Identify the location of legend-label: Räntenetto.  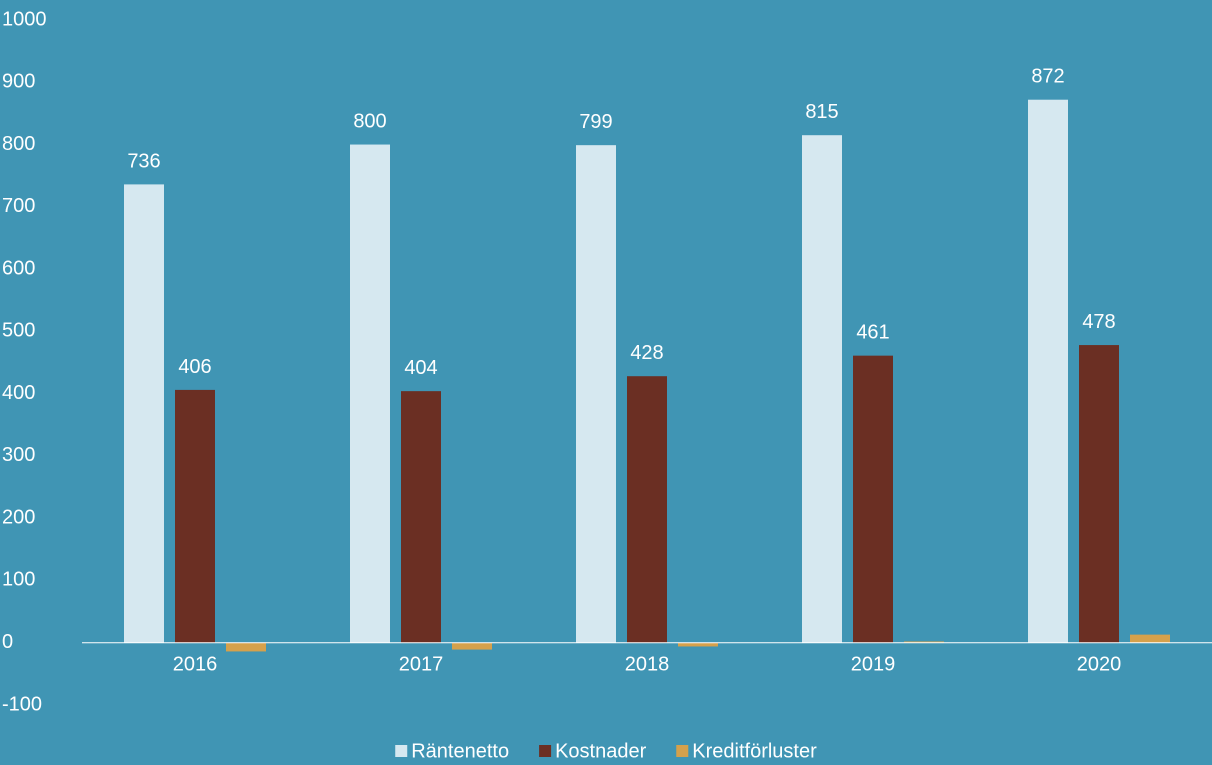
(460, 751).